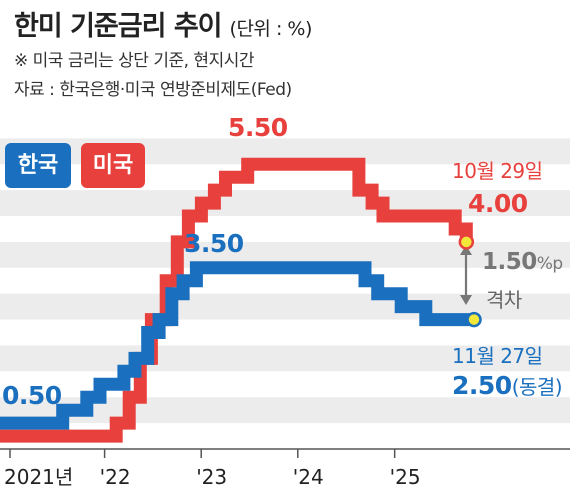 The height and width of the screenshot is (494, 570). I want to click on label-gap: 1.50%p, so click(522, 262).